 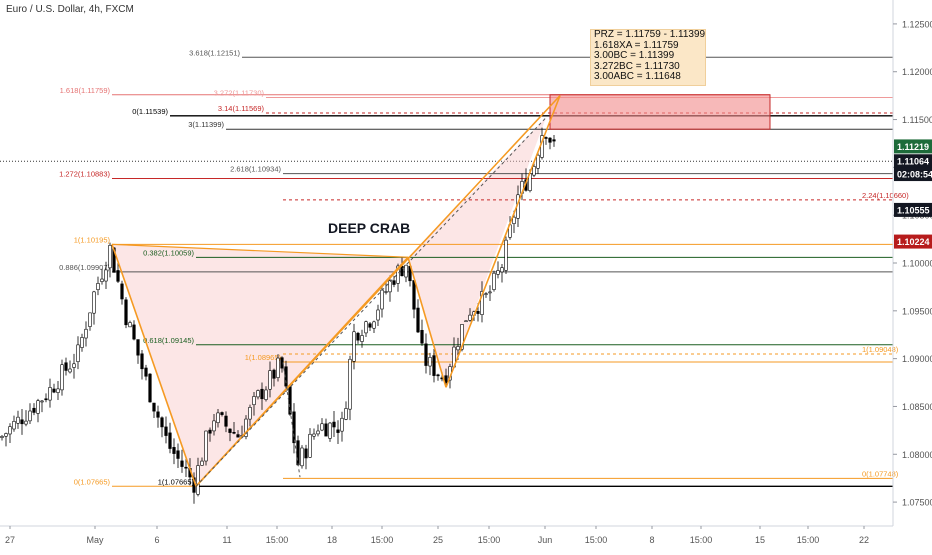 What do you see at coordinates (917, 455) in the screenshot?
I see `y-tick-label: 1.08000` at bounding box center [917, 455].